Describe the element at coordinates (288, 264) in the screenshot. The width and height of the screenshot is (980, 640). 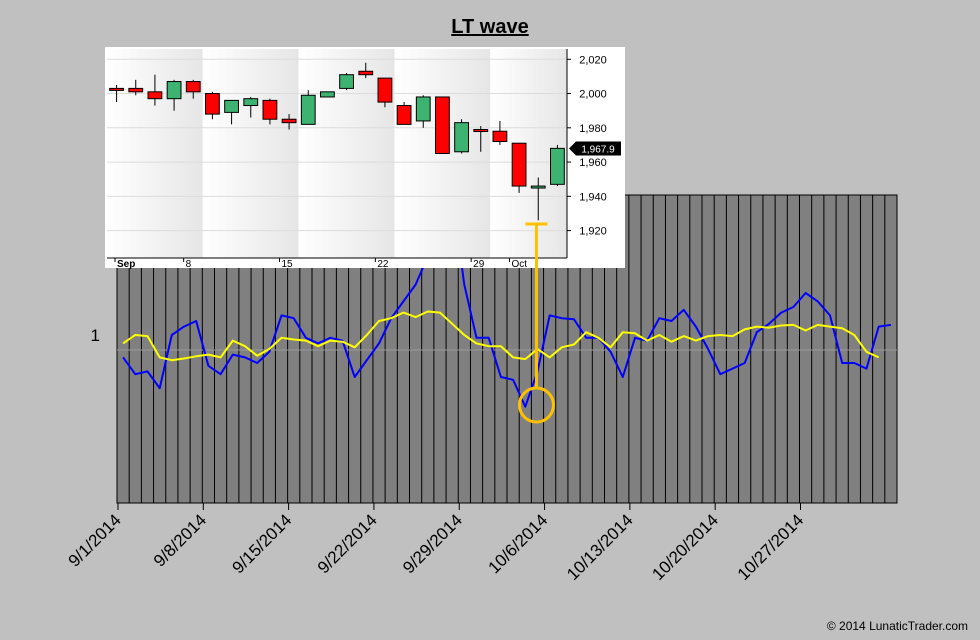
I see `inset-x-tick-label: 15` at that location.